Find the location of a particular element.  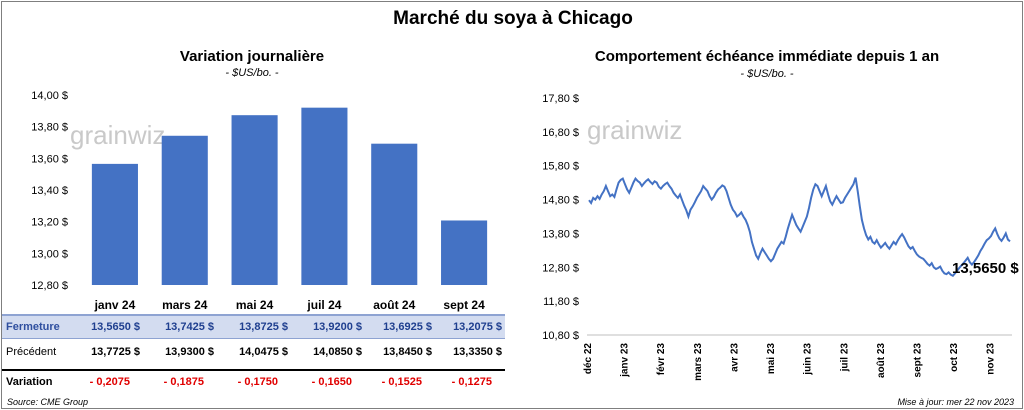

previous-row-label: Précédent is located at coordinates (31, 352).